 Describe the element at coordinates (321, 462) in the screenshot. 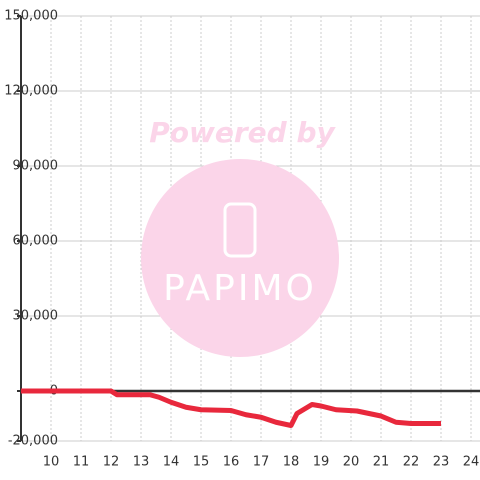

I see `x-tick-label: 19` at that location.